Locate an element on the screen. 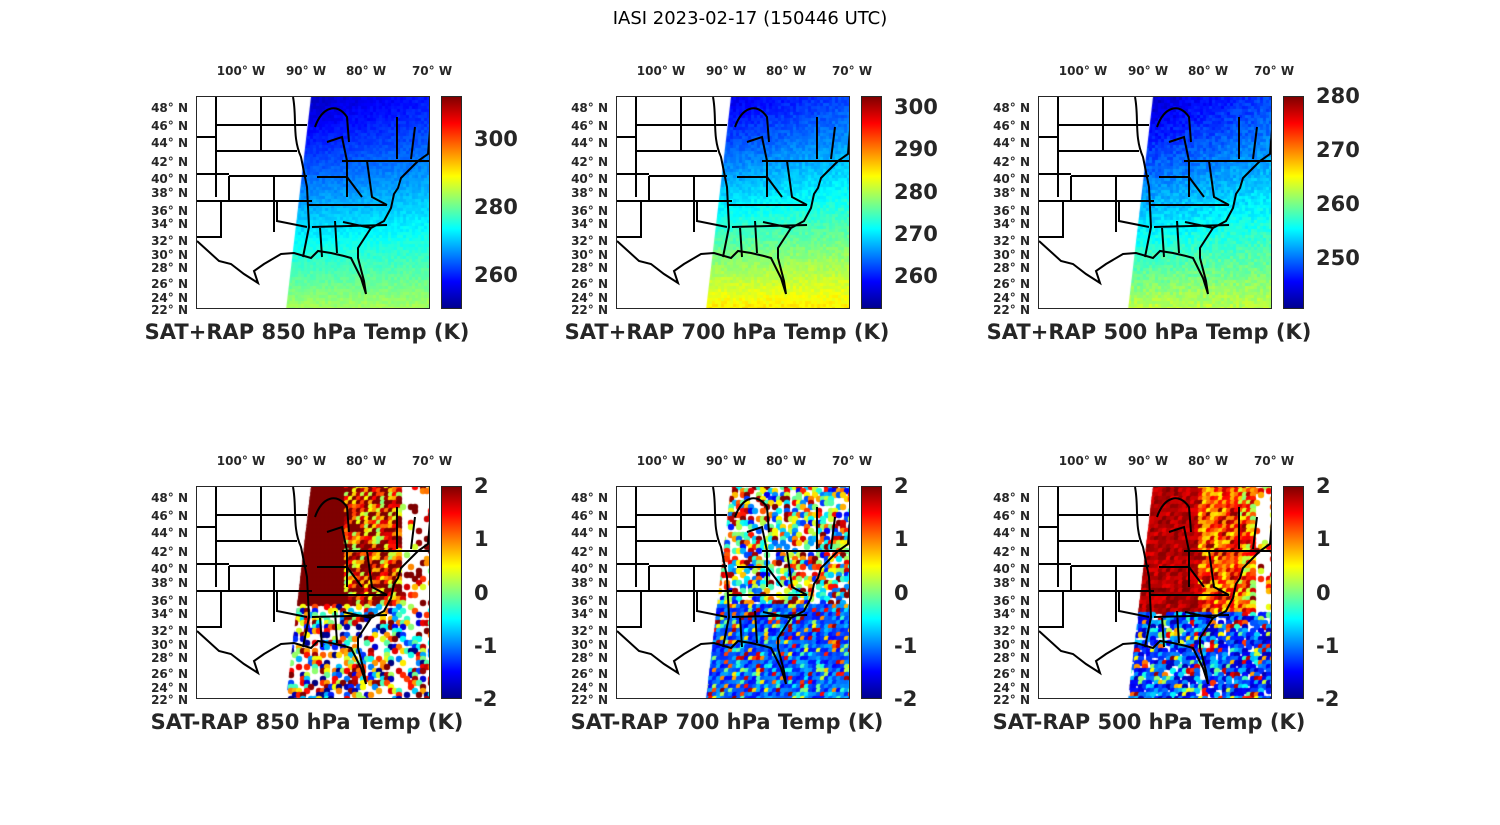 This screenshot has width=1500, height=825. colorbar-tick-label: 1 is located at coordinates (481, 539).